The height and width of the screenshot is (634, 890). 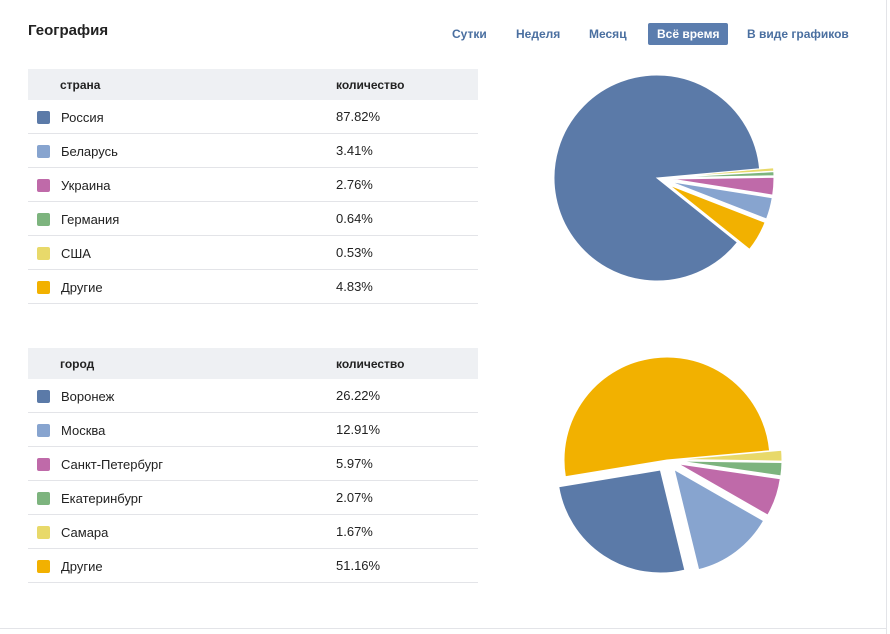 What do you see at coordinates (82, 566) in the screenshot?
I see `city-name: Другие` at bounding box center [82, 566].